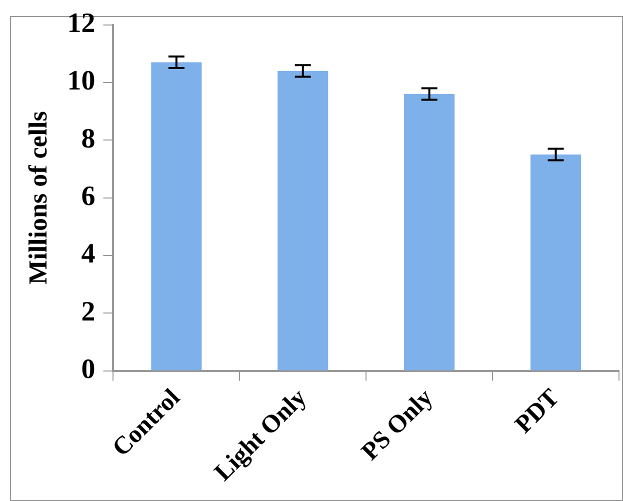 The width and height of the screenshot is (623, 501). Describe the element at coordinates (88, 370) in the screenshot. I see `y-tick-label: 0` at that location.